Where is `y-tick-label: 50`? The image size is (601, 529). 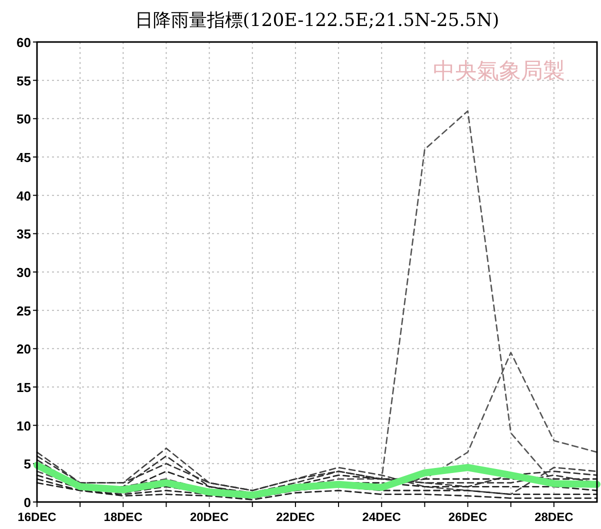 y-tick-label: 50 is located at coordinates (23, 119).